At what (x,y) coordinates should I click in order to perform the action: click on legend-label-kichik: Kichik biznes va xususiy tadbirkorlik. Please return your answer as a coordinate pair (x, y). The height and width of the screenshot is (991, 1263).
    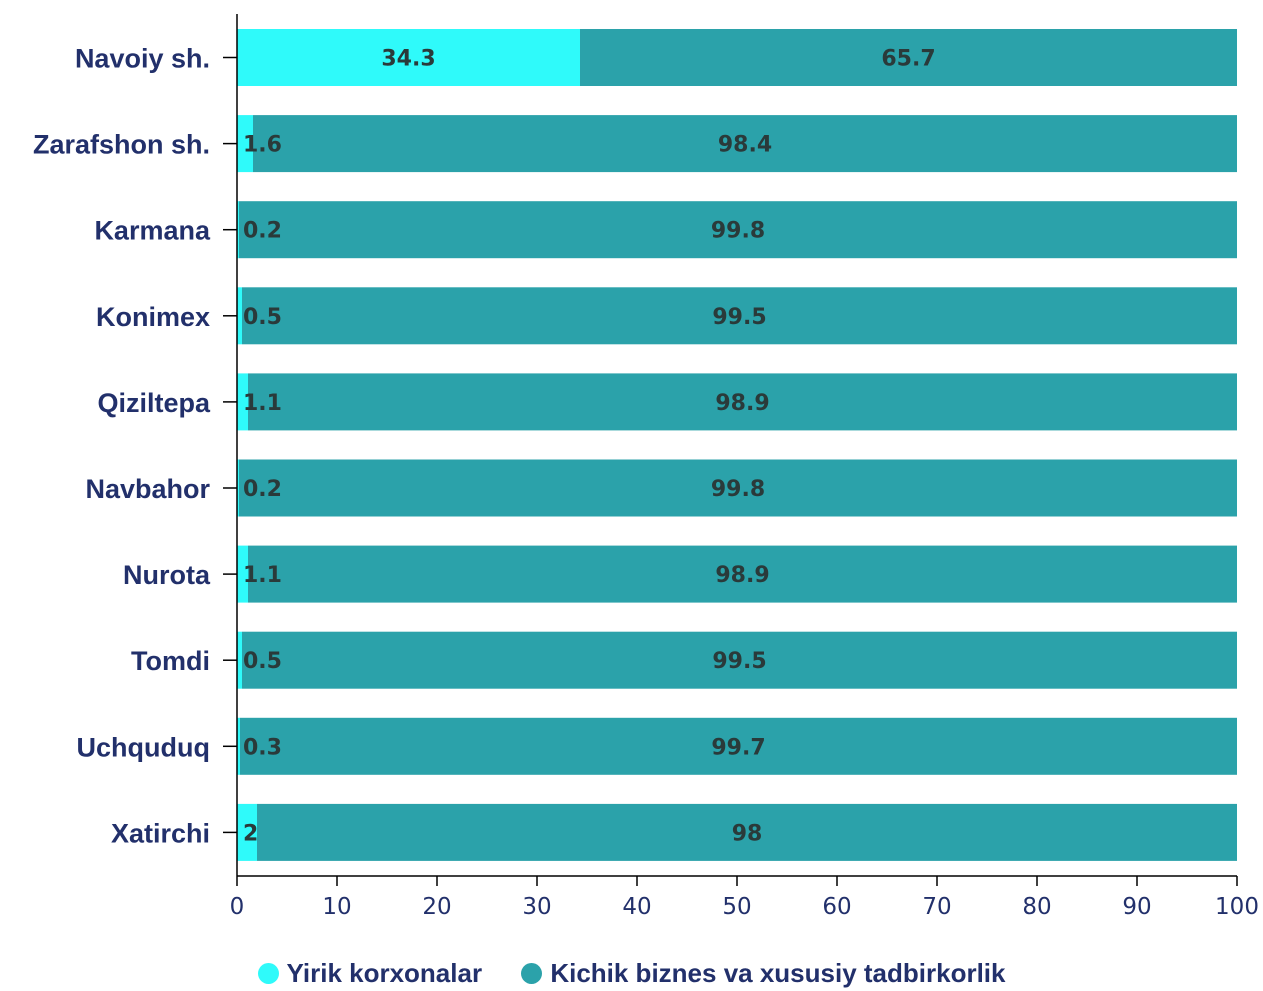
    Looking at the image, I should click on (778, 973).